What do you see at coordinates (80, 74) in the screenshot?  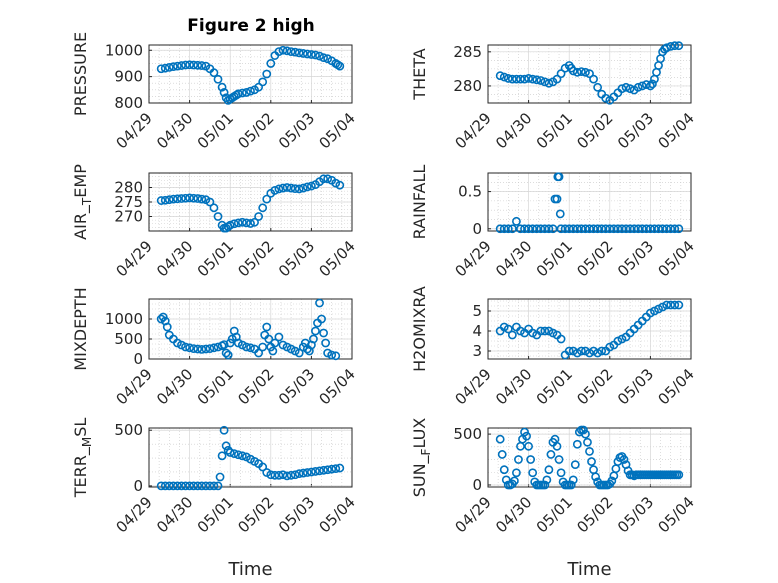 I see `y-axis-label: PRESSURE` at bounding box center [80, 74].